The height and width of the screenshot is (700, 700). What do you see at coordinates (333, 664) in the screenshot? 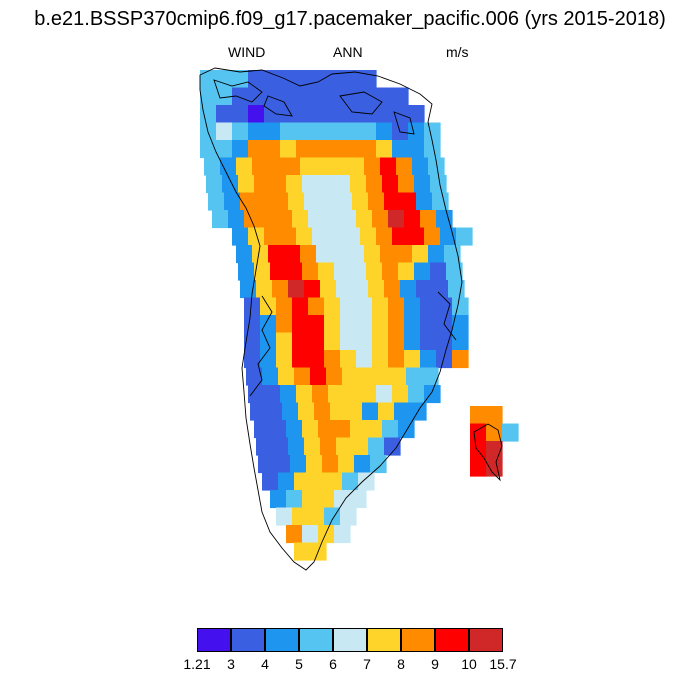
I see `colorbar-tick-label: 6` at bounding box center [333, 664].